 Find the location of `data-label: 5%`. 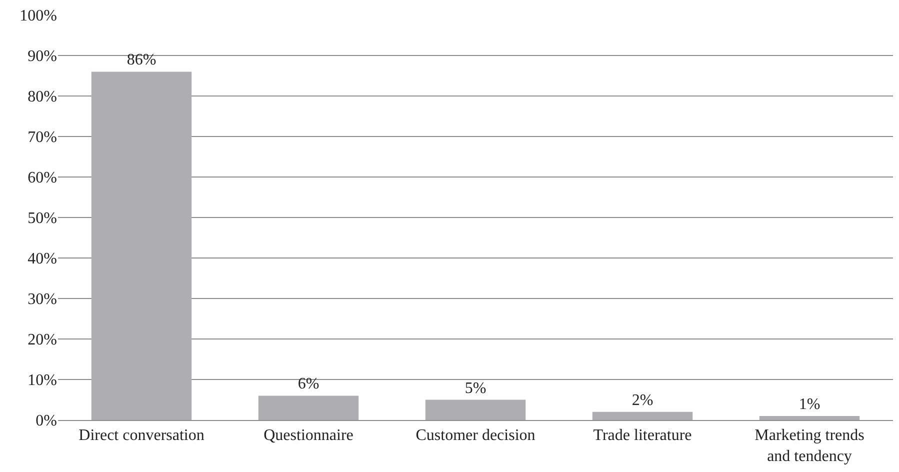

data-label: 5% is located at coordinates (475, 388).